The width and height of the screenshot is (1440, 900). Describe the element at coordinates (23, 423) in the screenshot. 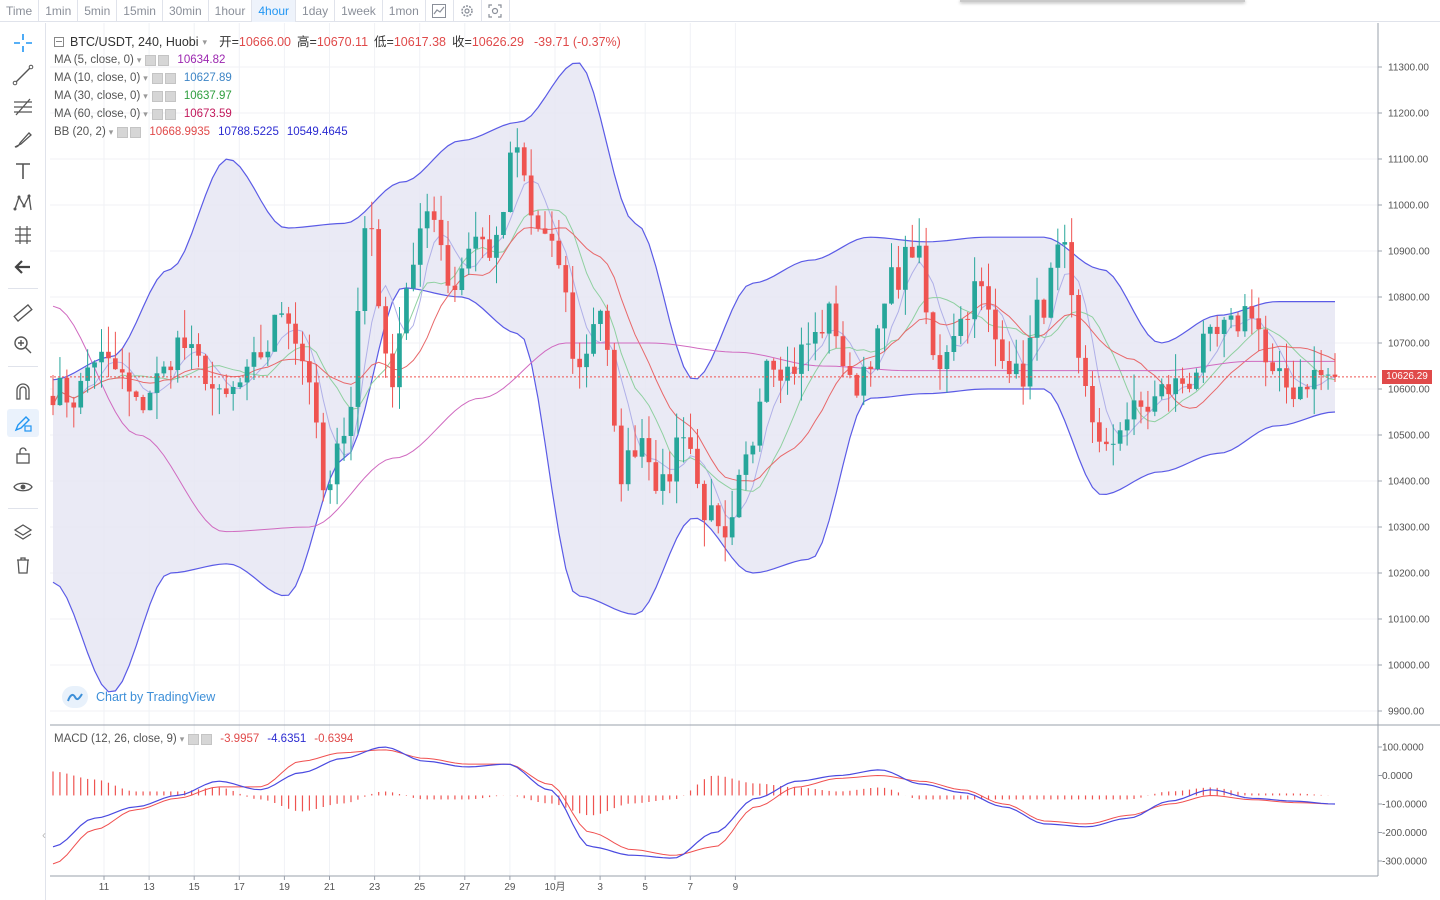

I see `drawing-mode-icon` at that location.